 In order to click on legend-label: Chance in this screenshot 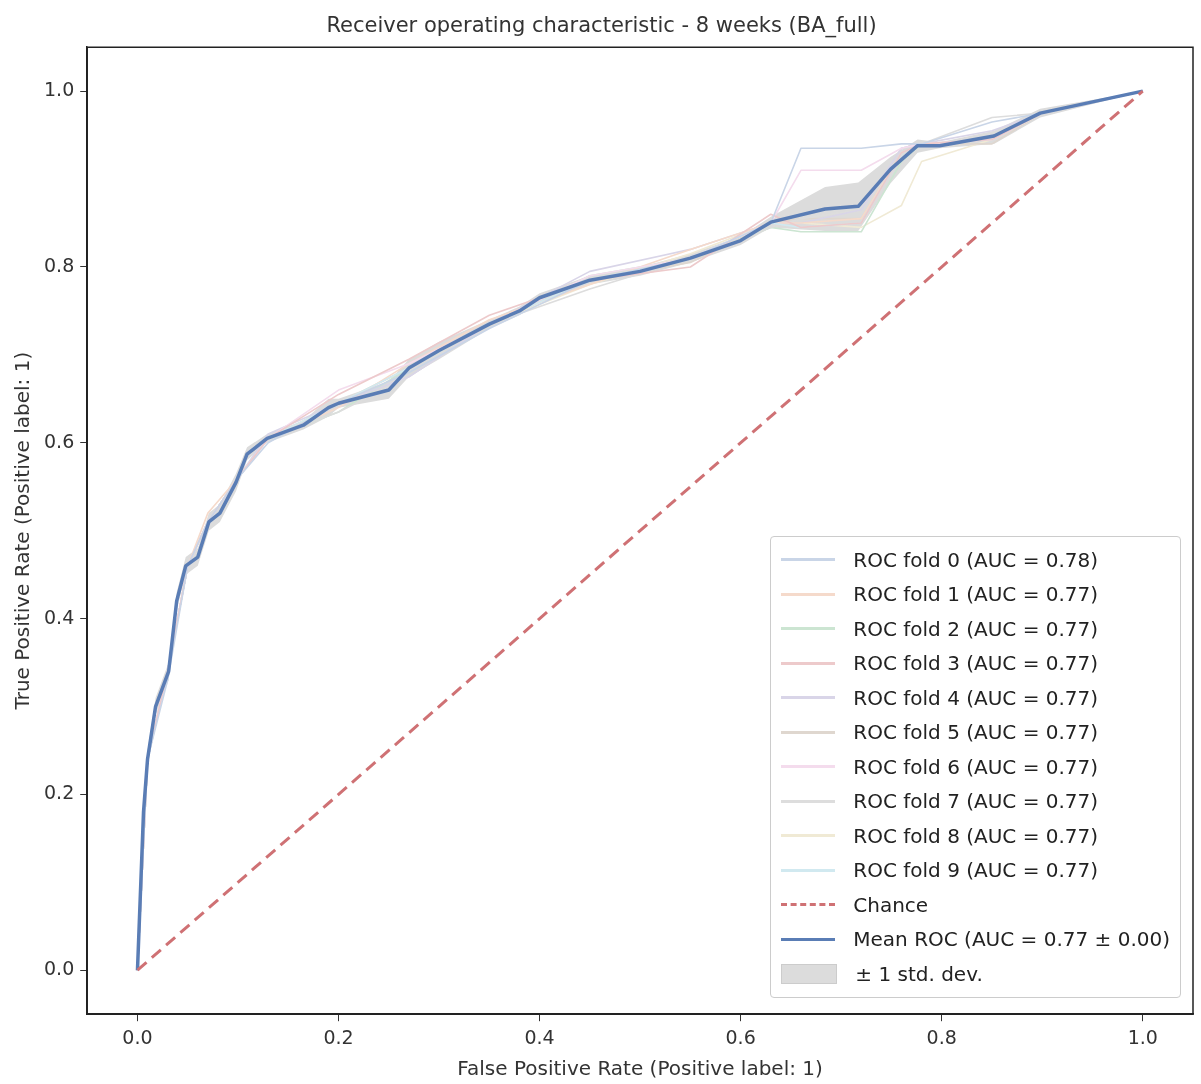, I will do `click(891, 904)`.